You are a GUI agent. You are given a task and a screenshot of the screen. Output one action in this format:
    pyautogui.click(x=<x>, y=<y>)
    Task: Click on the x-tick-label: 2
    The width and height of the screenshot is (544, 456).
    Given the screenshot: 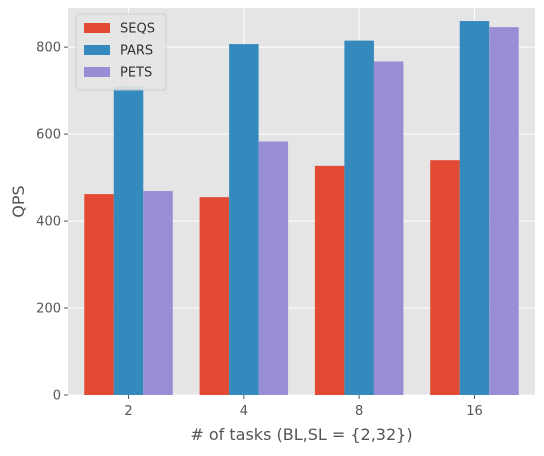 What is the action you would take?
    pyautogui.click(x=128, y=411)
    